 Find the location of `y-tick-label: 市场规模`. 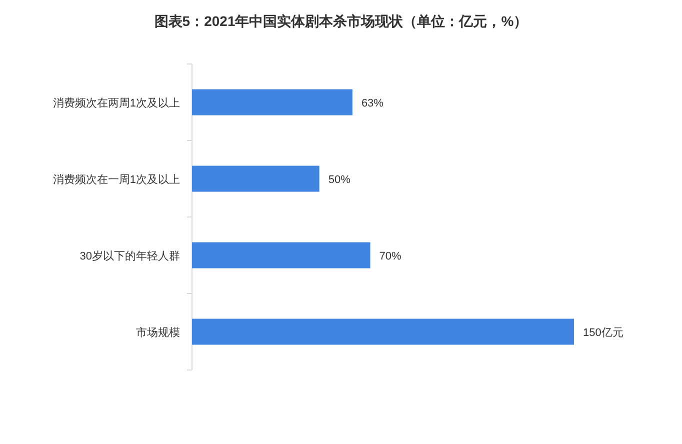

y-tick-label: 市场规模 is located at coordinates (158, 332).